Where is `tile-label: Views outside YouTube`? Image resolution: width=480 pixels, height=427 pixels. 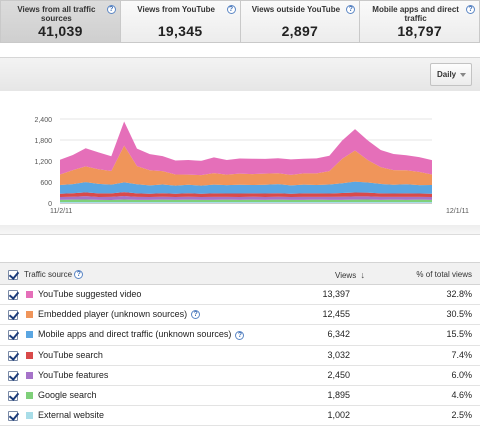
tile-label: Views outside YouTube is located at coordinates (296, 9).